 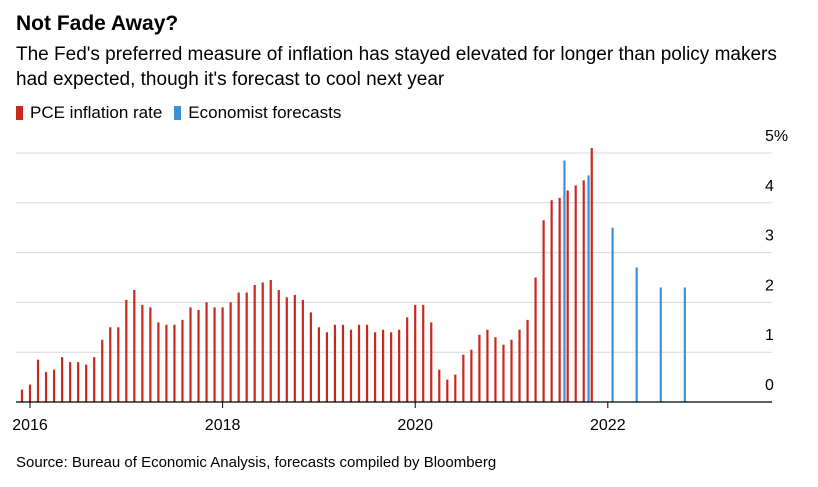 I want to click on legend-label-pce: PCE inflation rate, so click(x=96, y=112).